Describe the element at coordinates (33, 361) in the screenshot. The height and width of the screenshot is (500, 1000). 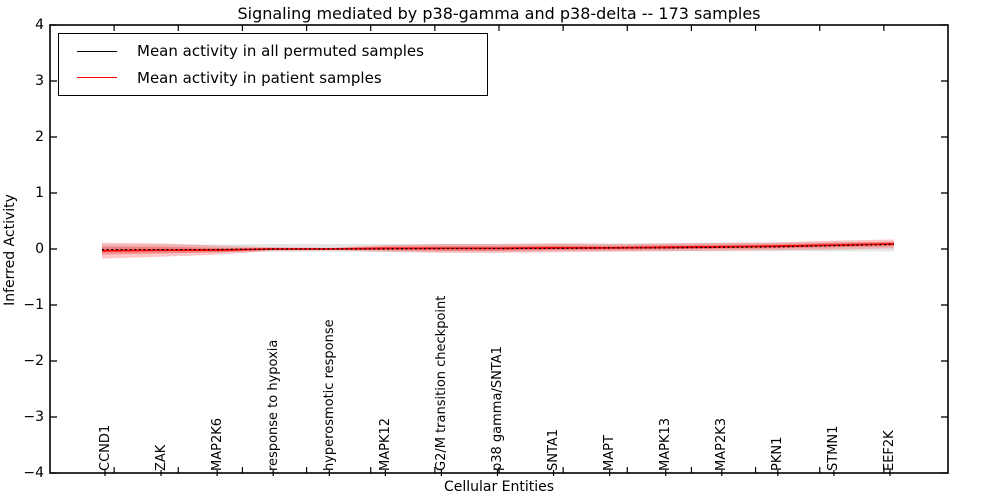
I see `y-tick-label: −2` at that location.